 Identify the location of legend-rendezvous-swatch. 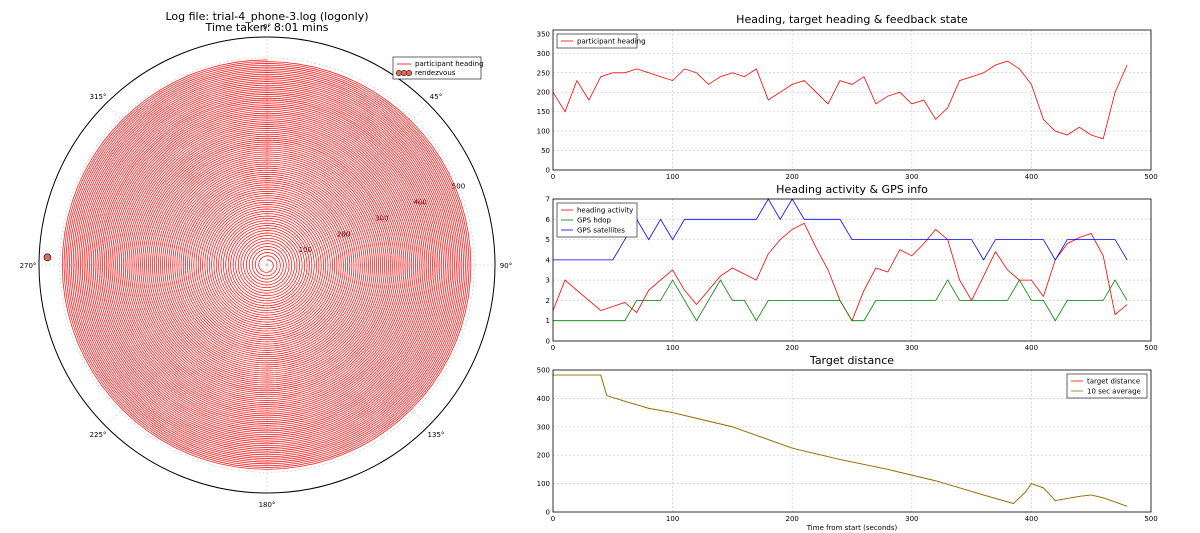
(409, 73).